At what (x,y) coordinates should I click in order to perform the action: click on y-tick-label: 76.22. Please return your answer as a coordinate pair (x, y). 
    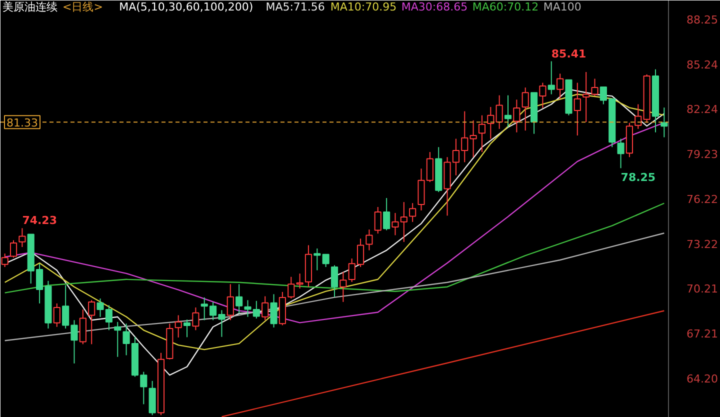
    Looking at the image, I should click on (702, 199).